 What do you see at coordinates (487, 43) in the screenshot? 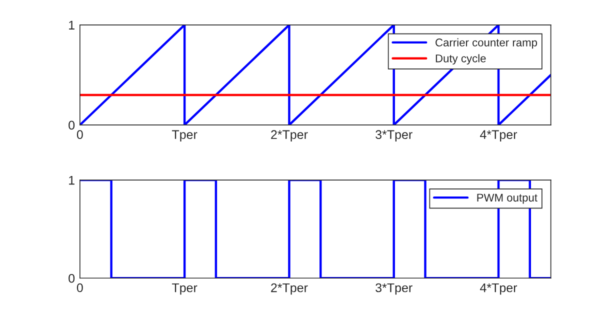
I see `legend-label: Carrier counter ramp` at bounding box center [487, 43].